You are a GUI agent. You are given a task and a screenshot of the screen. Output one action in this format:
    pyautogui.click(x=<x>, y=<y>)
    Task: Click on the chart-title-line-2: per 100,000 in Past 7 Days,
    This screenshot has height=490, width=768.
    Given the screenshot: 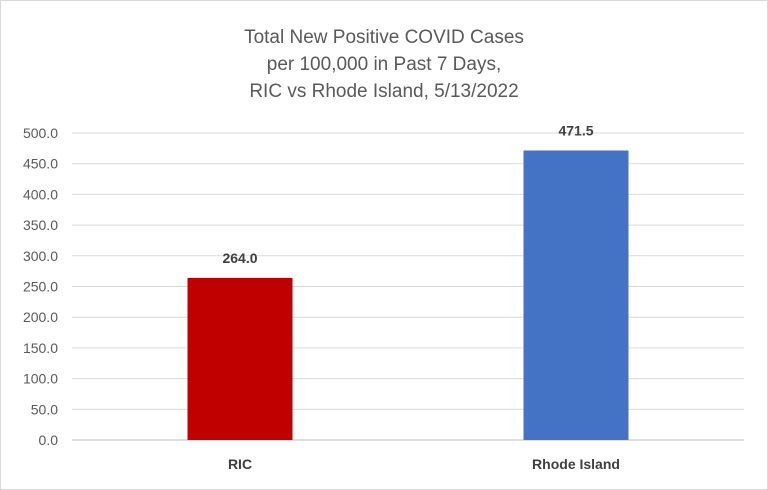 What is the action you would take?
    pyautogui.click(x=384, y=64)
    